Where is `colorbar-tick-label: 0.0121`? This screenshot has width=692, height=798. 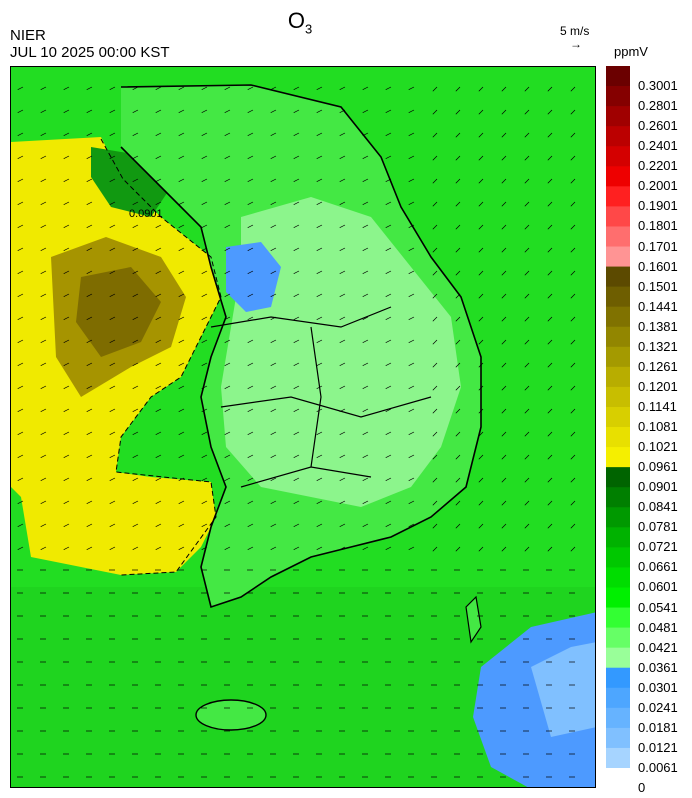 colorbar-tick-label: 0.0121 is located at coordinates (658, 747).